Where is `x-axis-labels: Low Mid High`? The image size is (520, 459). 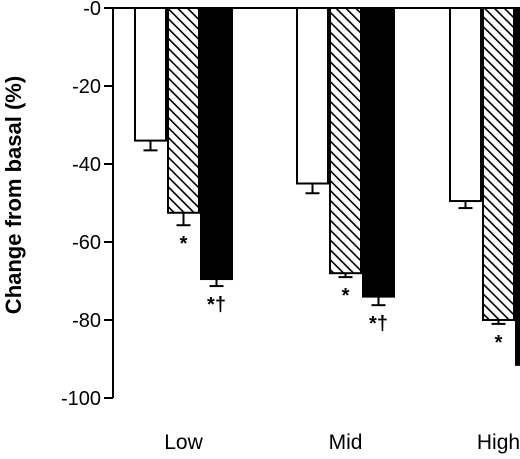 x-axis-labels: Low Mid High is located at coordinates (342, 442).